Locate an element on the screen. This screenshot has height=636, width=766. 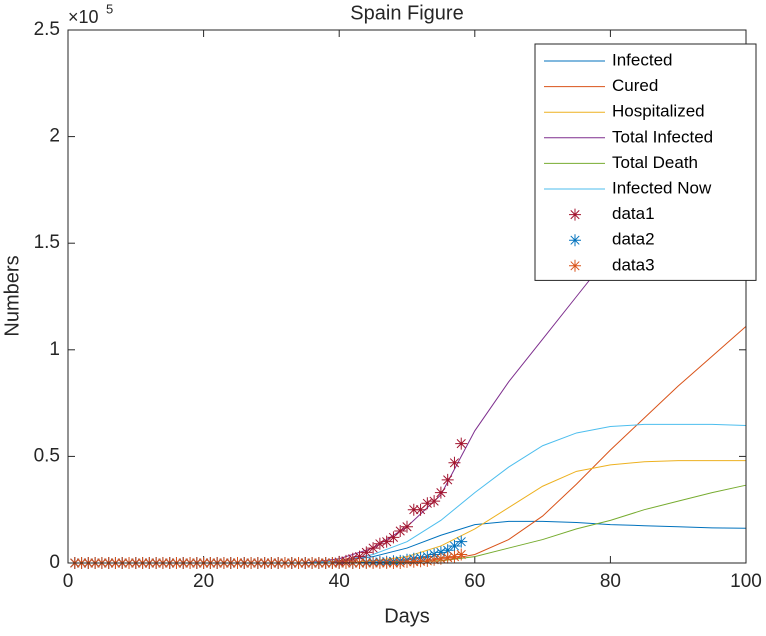
legend-label: Infected is located at coordinates (642, 59).